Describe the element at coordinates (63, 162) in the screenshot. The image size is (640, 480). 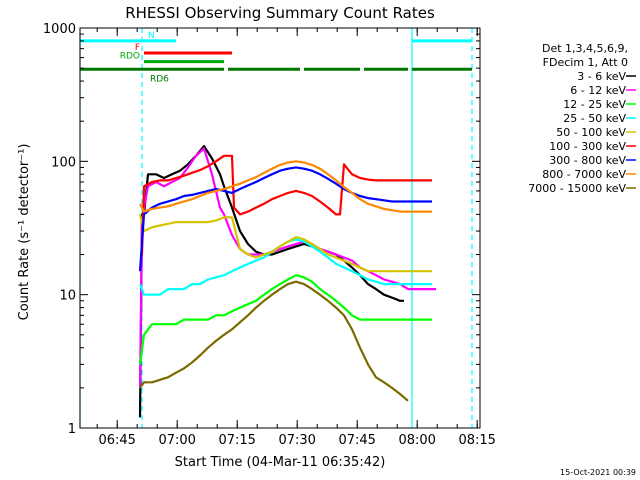
I see `y-tick-label: 100` at that location.